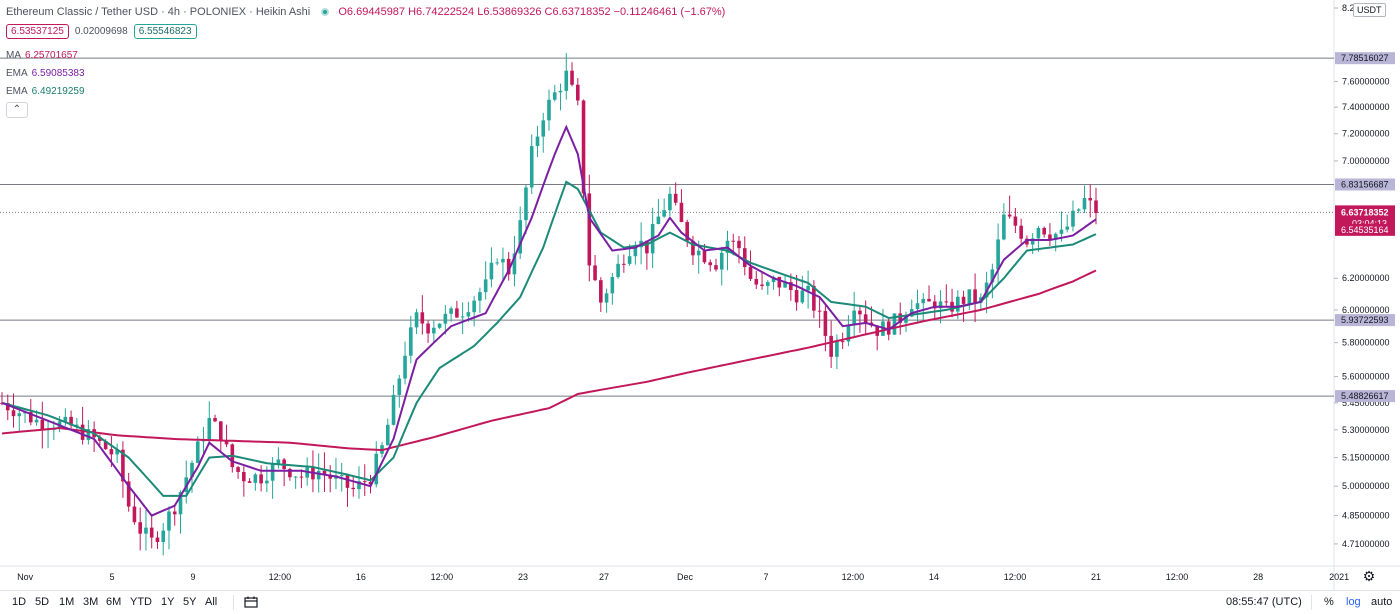 Image resolution: width=1400 pixels, height=614 pixels. What do you see at coordinates (193, 577) in the screenshot?
I see `x-tick-label: 9` at bounding box center [193, 577].